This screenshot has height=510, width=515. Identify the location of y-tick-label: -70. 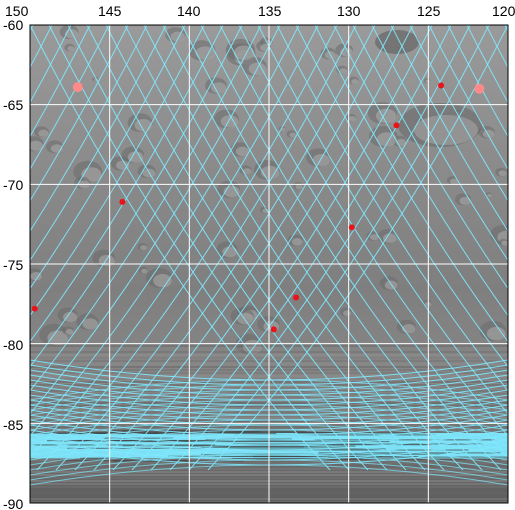
(13, 185).